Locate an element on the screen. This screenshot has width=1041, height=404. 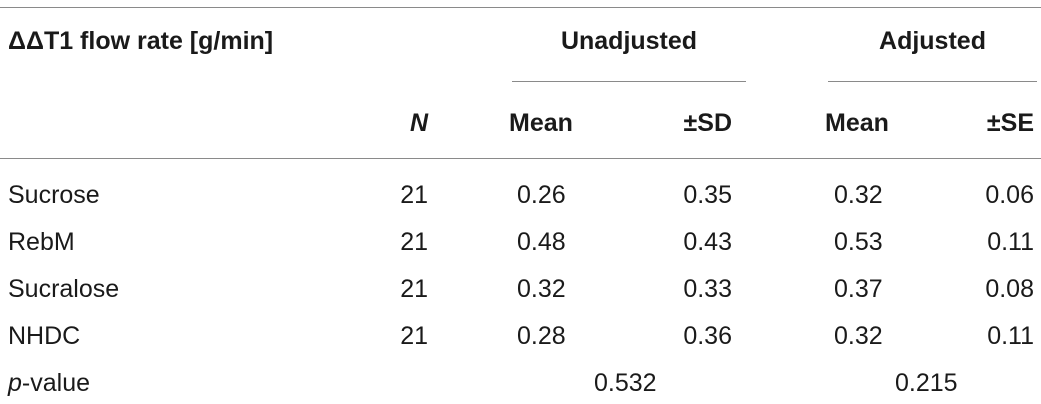
pvalue-label: p-value is located at coordinates (49, 383).